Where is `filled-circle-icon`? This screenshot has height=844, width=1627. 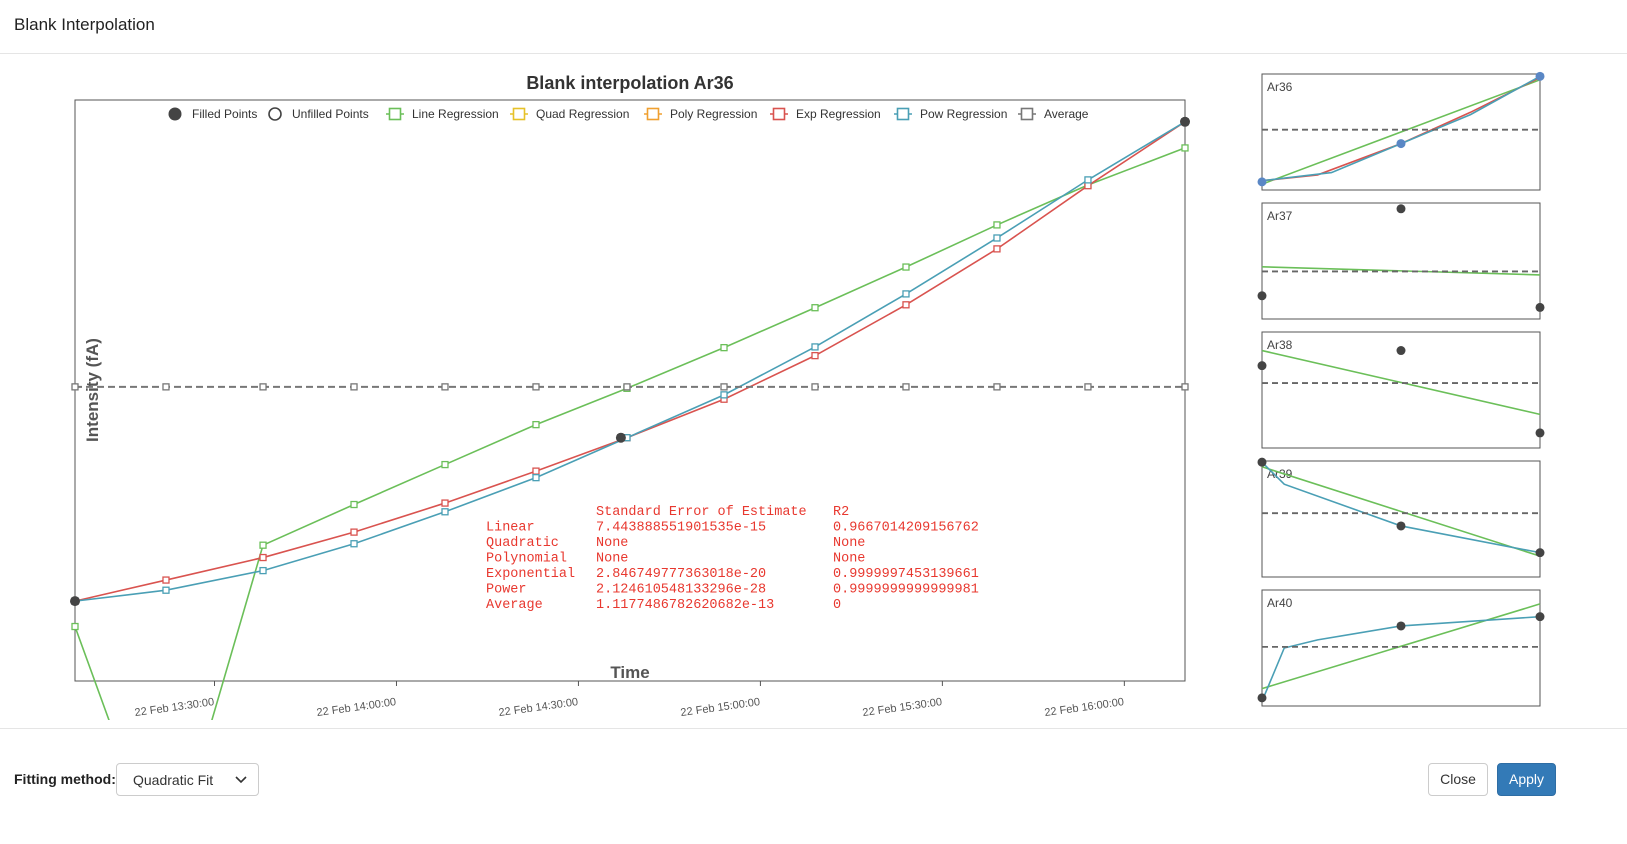 filled-circle-icon is located at coordinates (175, 114).